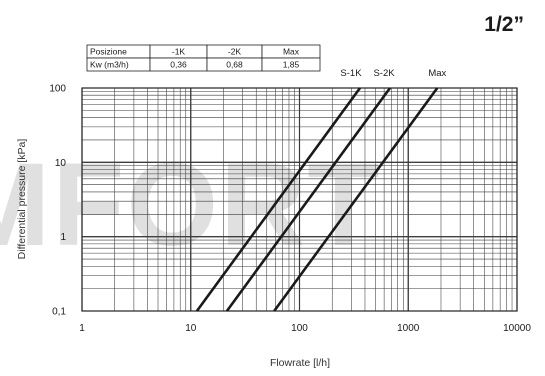 The image size is (545, 376). Describe the element at coordinates (408, 328) in the screenshot. I see `x-tick-label: 1000` at that location.